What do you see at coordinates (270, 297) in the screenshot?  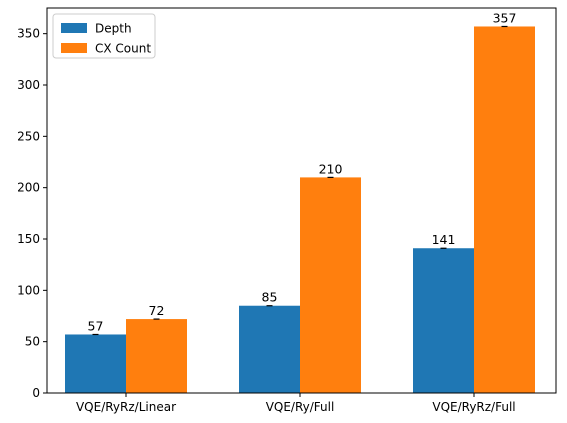 I see `bar-label-depth-2: 85` at bounding box center [270, 297].